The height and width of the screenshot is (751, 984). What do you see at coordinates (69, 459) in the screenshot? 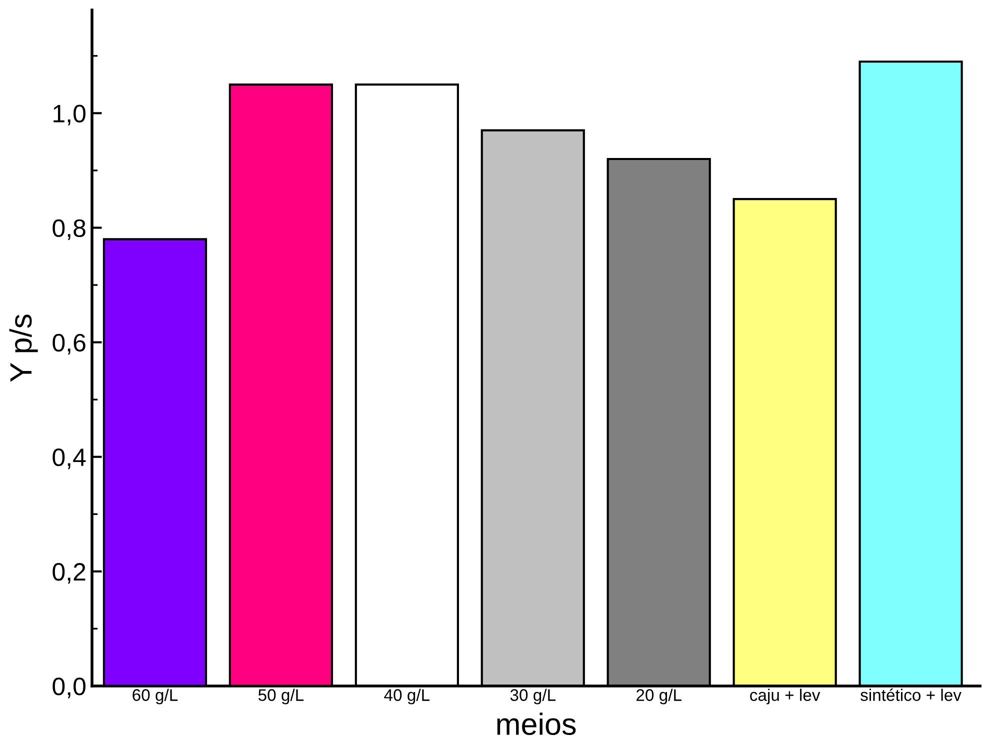
I see `y-tick-label: 0,4` at bounding box center [69, 459].